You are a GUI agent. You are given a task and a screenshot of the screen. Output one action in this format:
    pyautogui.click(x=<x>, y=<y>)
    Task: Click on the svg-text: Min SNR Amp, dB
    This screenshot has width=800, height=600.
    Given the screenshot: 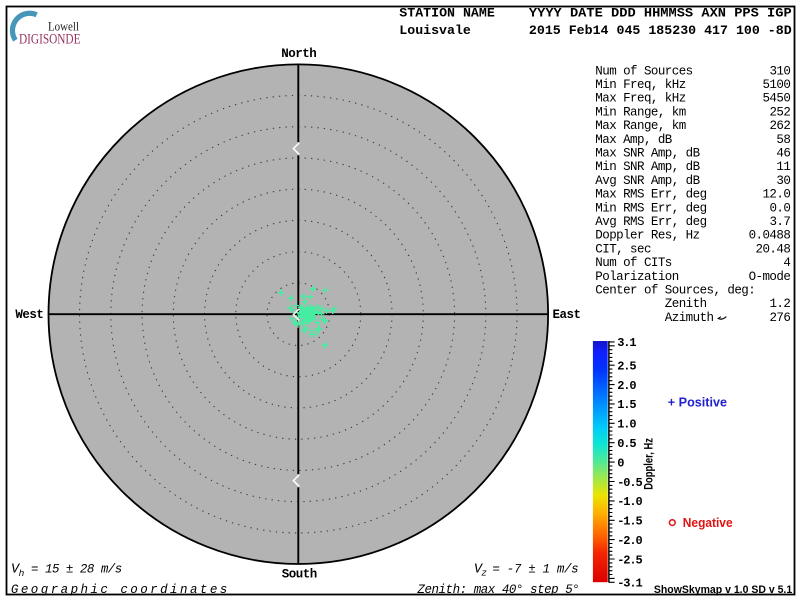 What is the action you would take?
    pyautogui.click(x=647, y=167)
    